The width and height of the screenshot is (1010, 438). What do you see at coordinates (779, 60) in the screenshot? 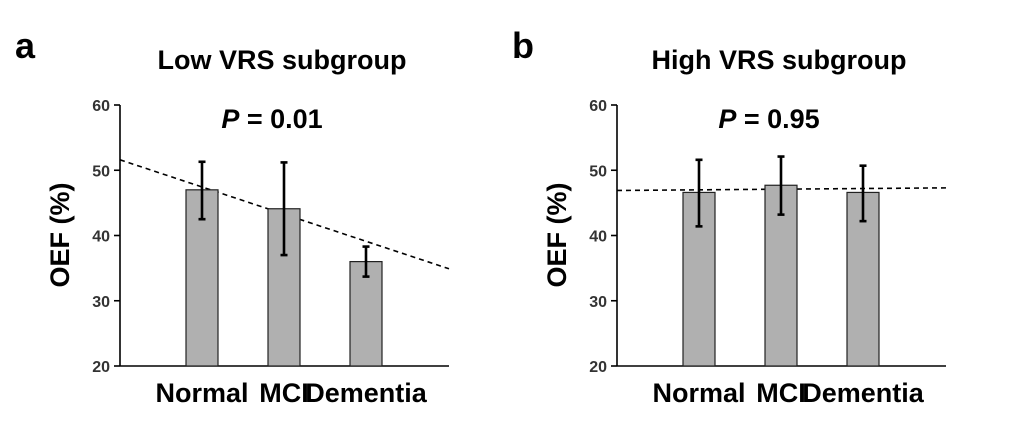
I see `chart-title: High VRS subgroup` at bounding box center [779, 60].